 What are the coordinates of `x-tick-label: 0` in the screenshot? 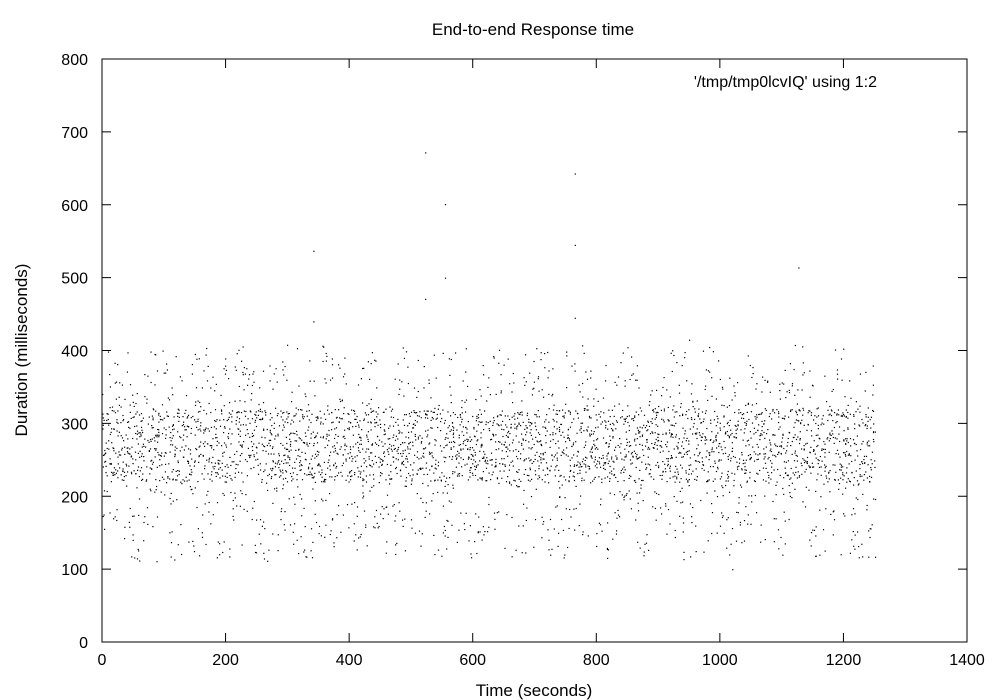 It's located at (102, 660).